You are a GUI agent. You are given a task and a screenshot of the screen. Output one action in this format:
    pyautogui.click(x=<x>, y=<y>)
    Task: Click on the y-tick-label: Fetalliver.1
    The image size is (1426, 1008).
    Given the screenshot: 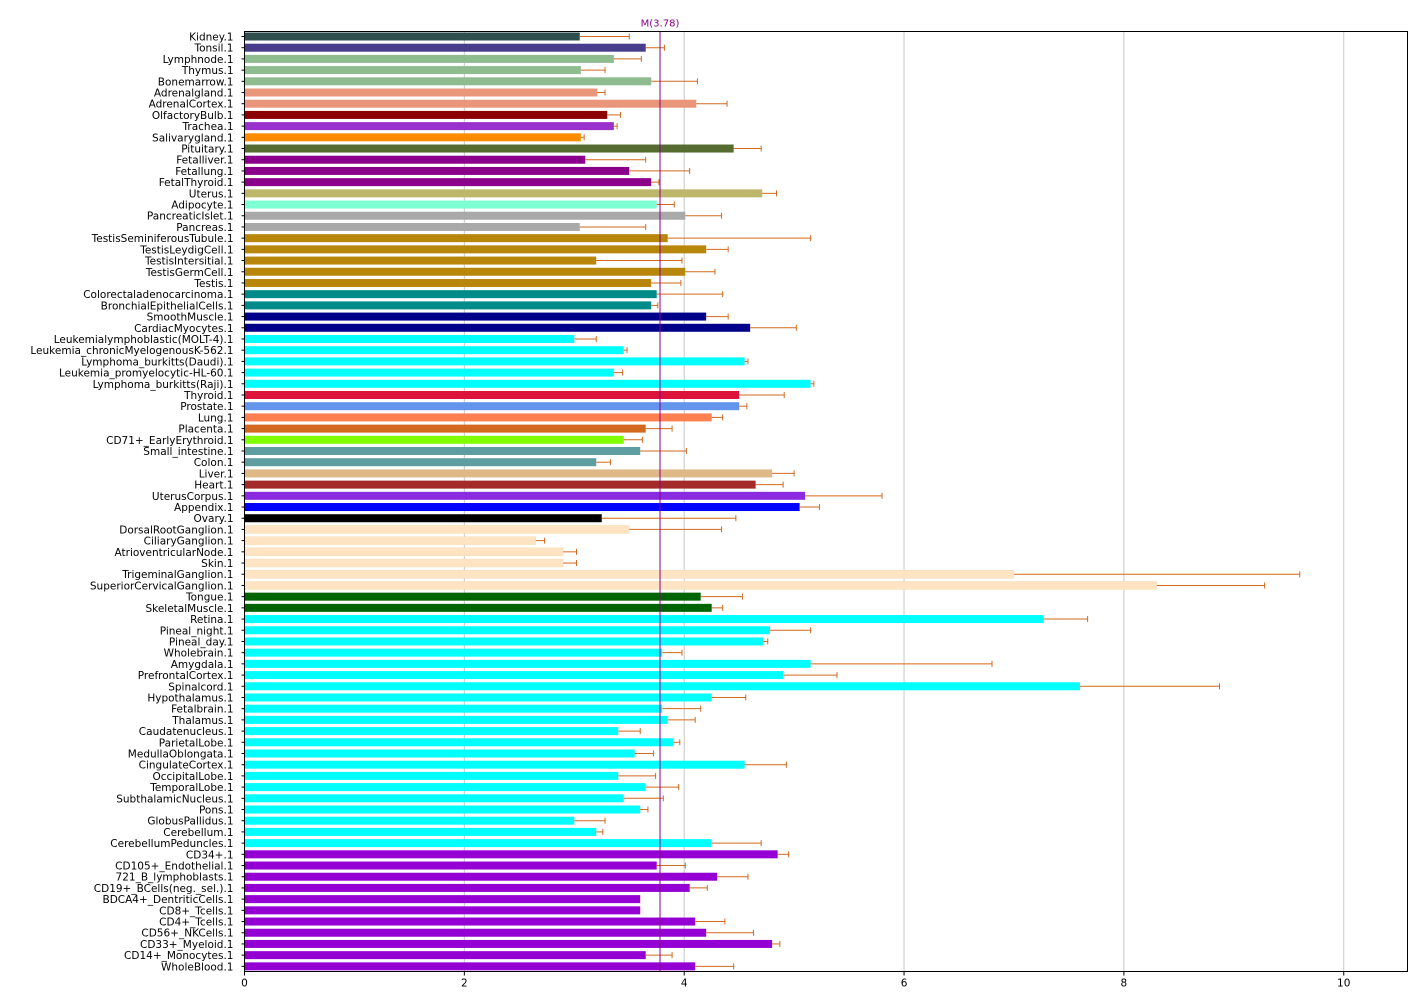 What is the action you would take?
    pyautogui.click(x=204, y=161)
    